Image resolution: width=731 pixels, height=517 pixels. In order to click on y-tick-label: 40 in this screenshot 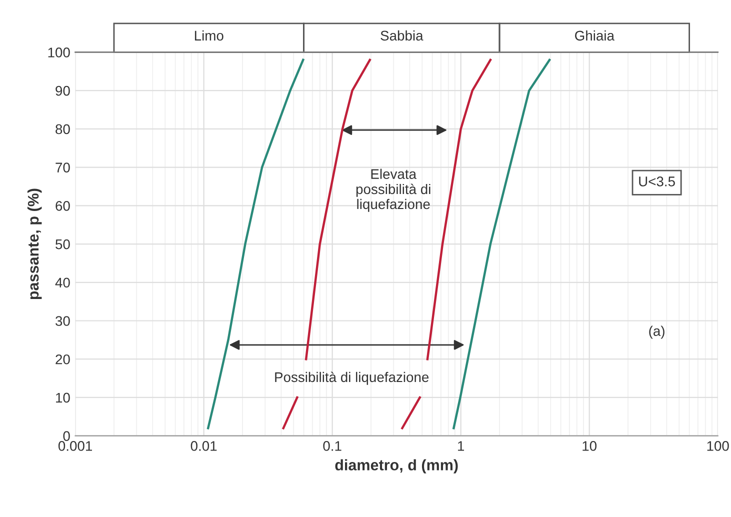, I will do `click(62, 283)`.